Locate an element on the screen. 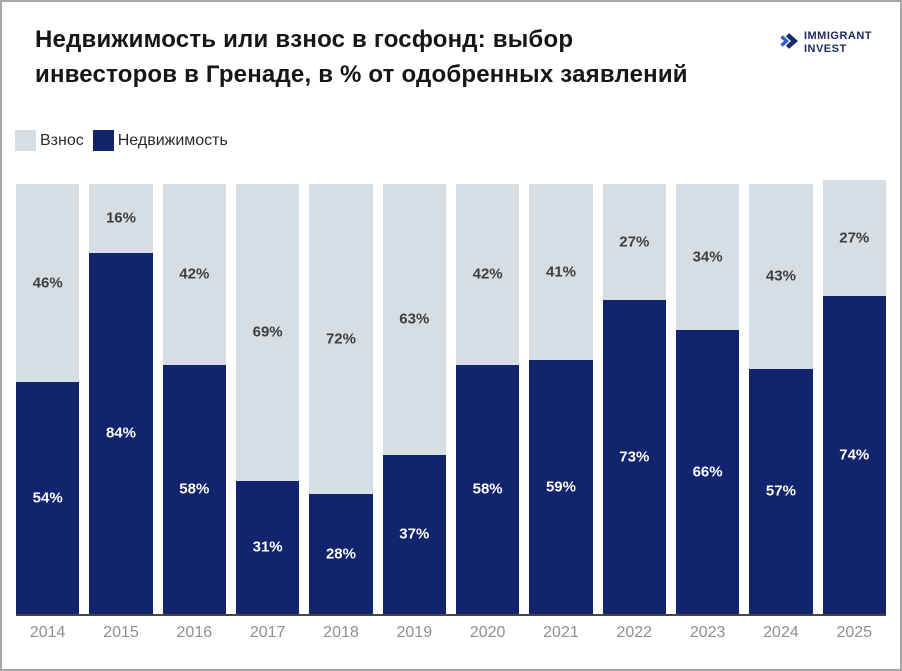 Image resolution: width=902 pixels, height=671 pixels. bar-value-label: 16% is located at coordinates (120, 218).